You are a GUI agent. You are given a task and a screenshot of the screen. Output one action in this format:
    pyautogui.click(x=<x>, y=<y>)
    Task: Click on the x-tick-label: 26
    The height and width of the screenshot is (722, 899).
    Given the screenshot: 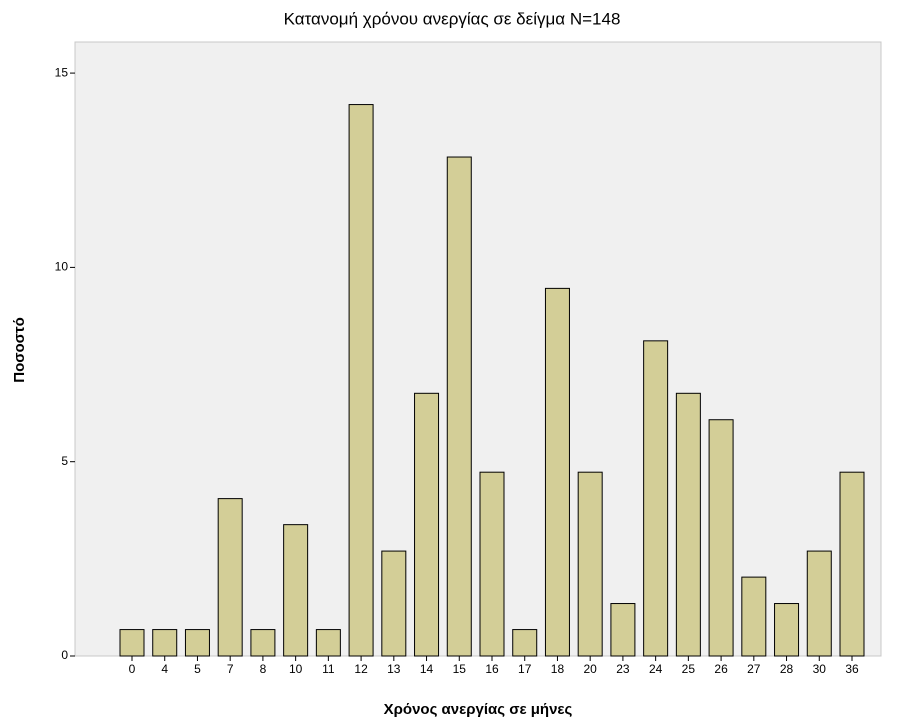 What is the action you would take?
    pyautogui.click(x=721, y=669)
    